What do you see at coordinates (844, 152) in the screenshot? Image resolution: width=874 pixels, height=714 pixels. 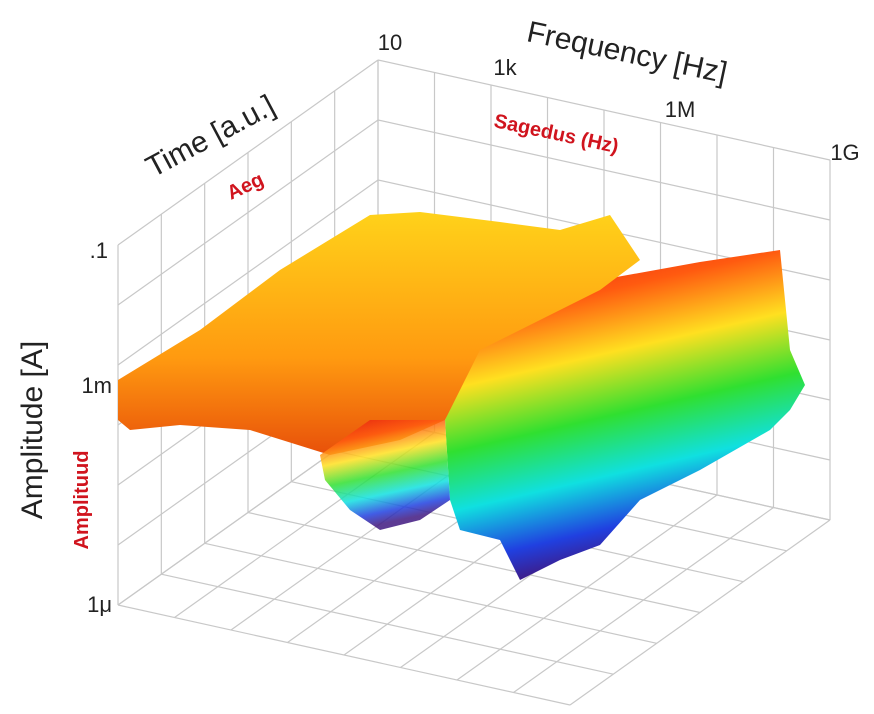 I see `x-tick-label: 1G` at bounding box center [844, 152].